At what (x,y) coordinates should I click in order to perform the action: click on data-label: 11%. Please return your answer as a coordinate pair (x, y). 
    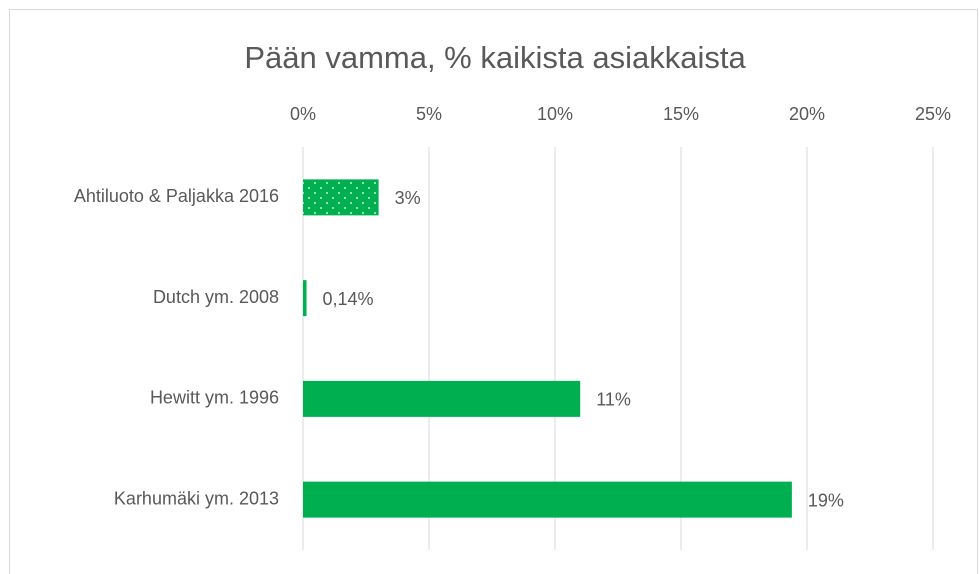
    Looking at the image, I should click on (613, 400).